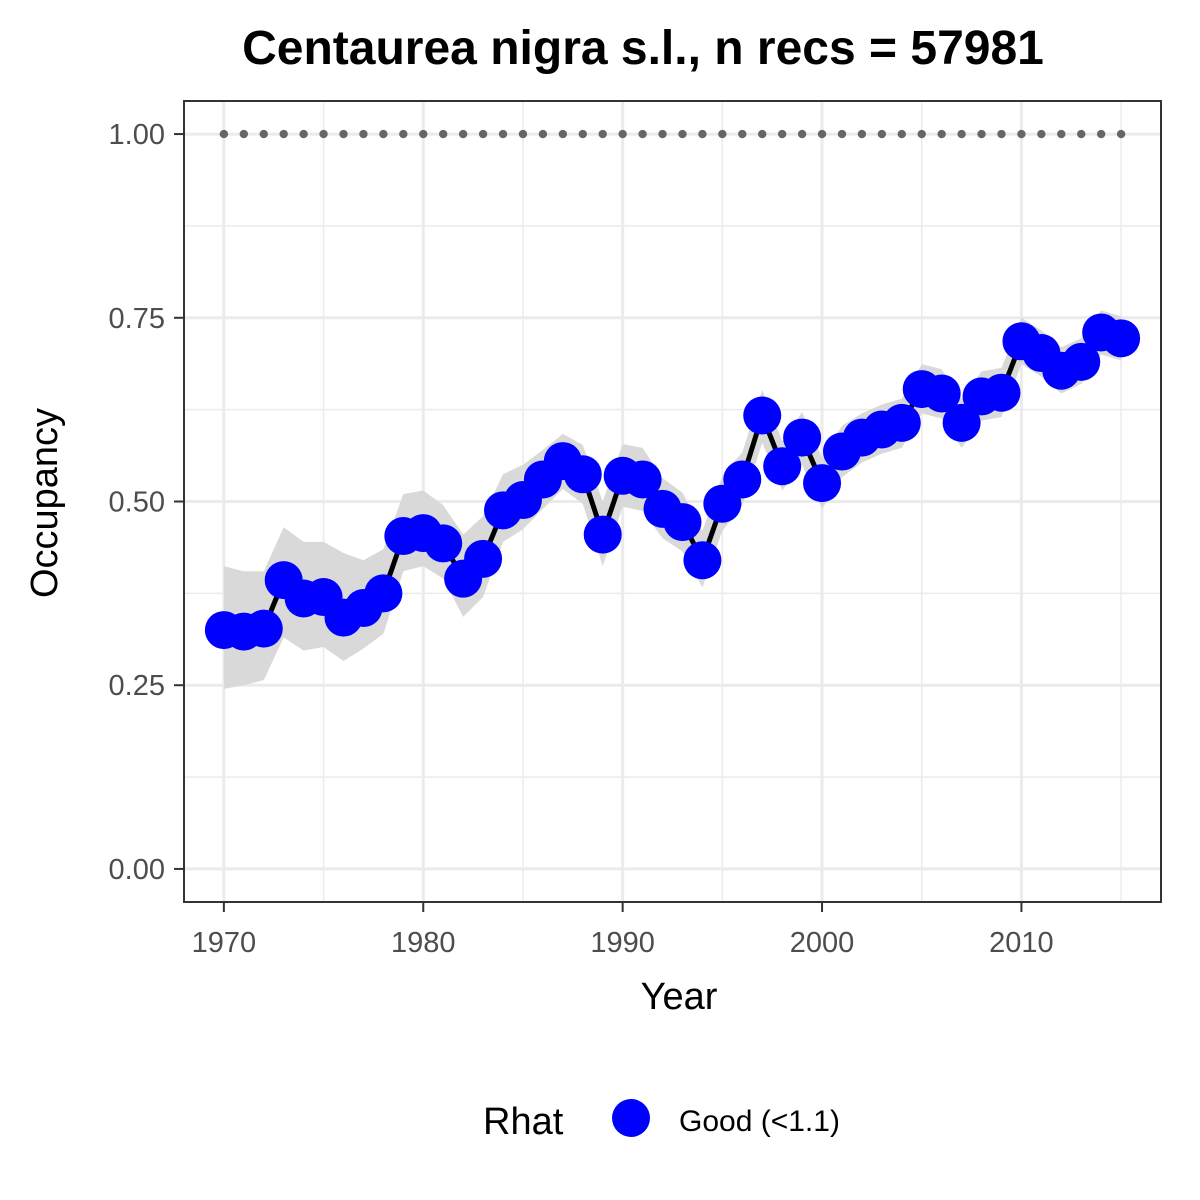 The image size is (1200, 1200). What do you see at coordinates (137, 135) in the screenshot?
I see `y-tick-label: 1.00` at bounding box center [137, 135].